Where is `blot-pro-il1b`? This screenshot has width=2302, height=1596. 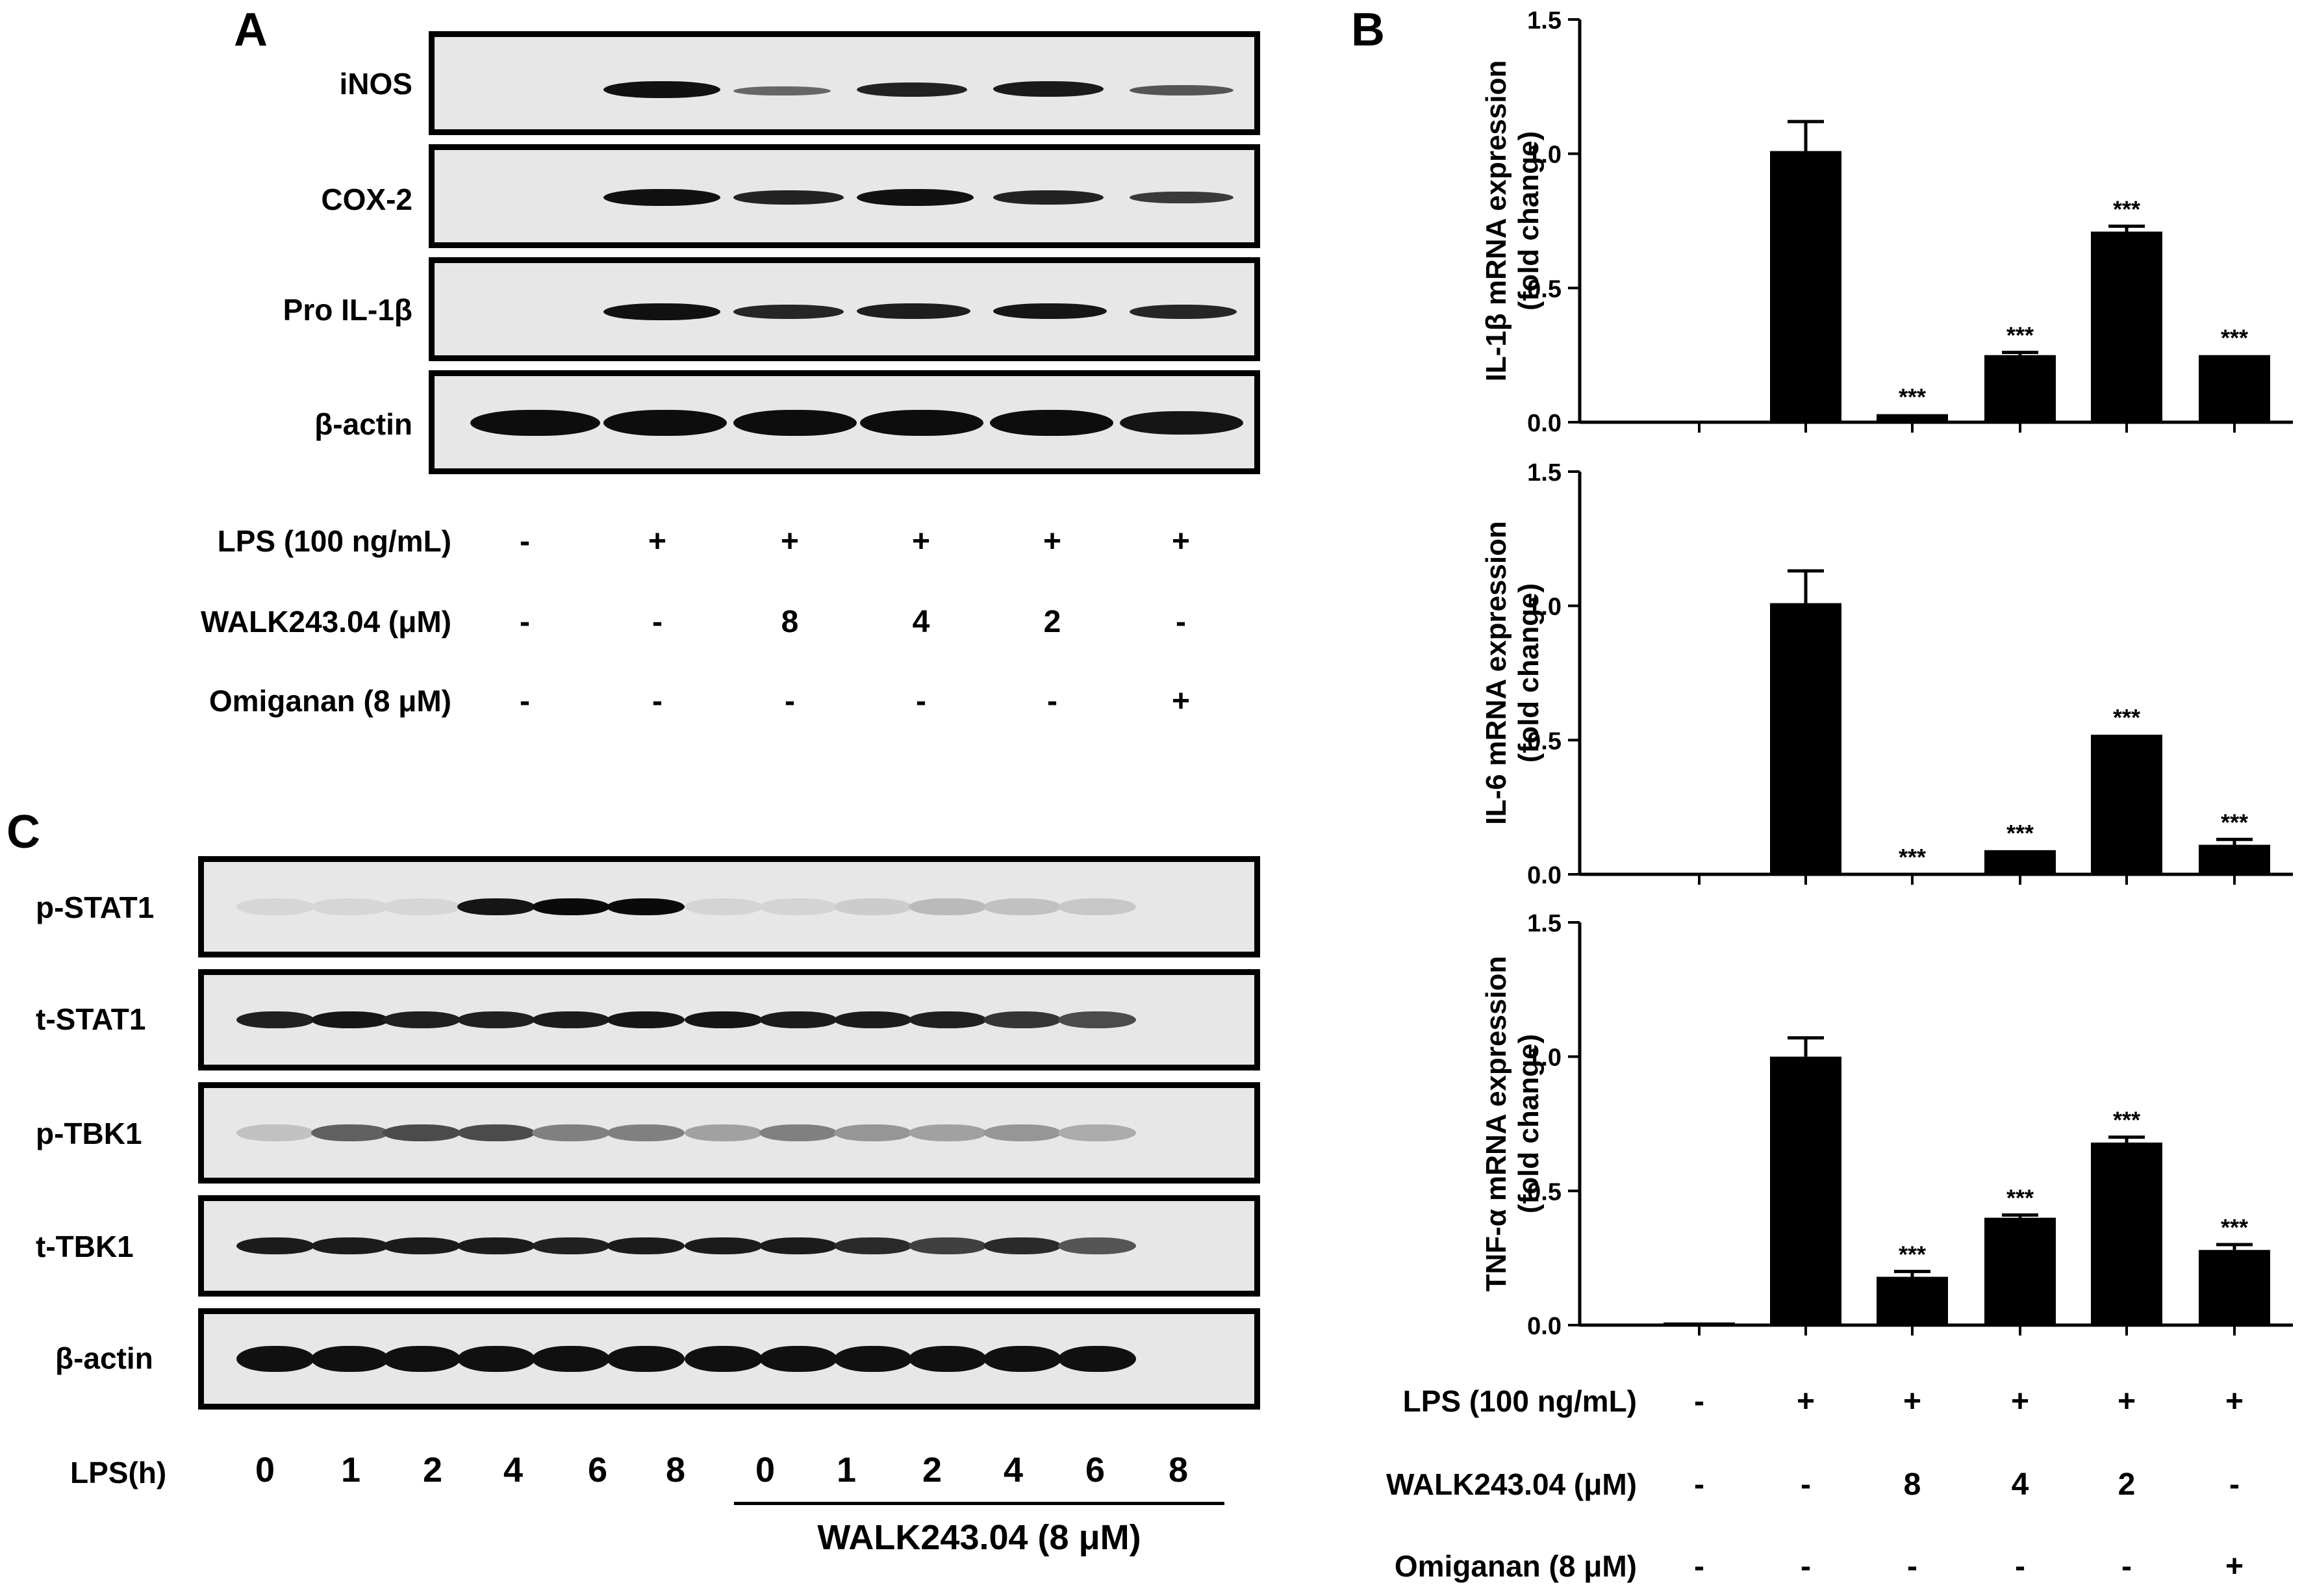 blot-pro-il1b is located at coordinates (845, 309).